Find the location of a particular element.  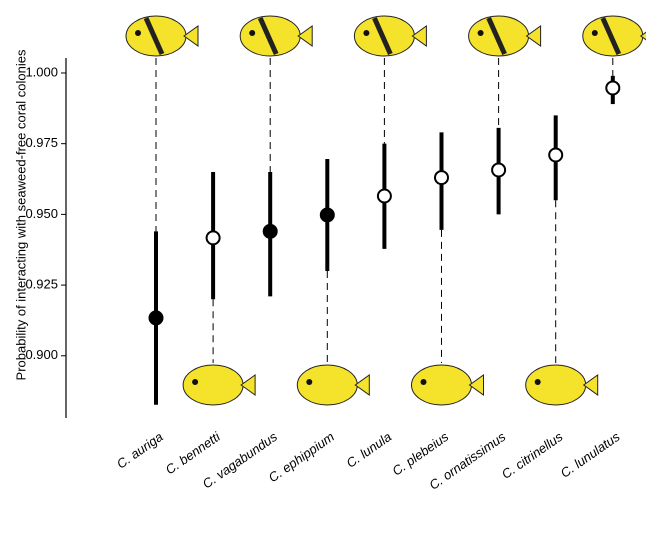

y-tick-label: 0.900 is located at coordinates (41, 354).